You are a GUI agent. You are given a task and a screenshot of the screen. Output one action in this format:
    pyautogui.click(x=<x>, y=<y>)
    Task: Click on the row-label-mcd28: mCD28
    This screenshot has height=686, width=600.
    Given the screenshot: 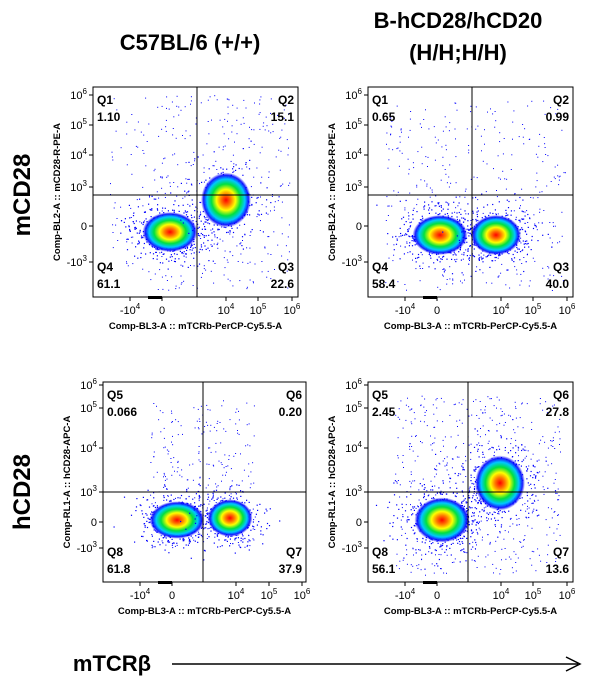 What is the action you would take?
    pyautogui.click(x=22, y=195)
    